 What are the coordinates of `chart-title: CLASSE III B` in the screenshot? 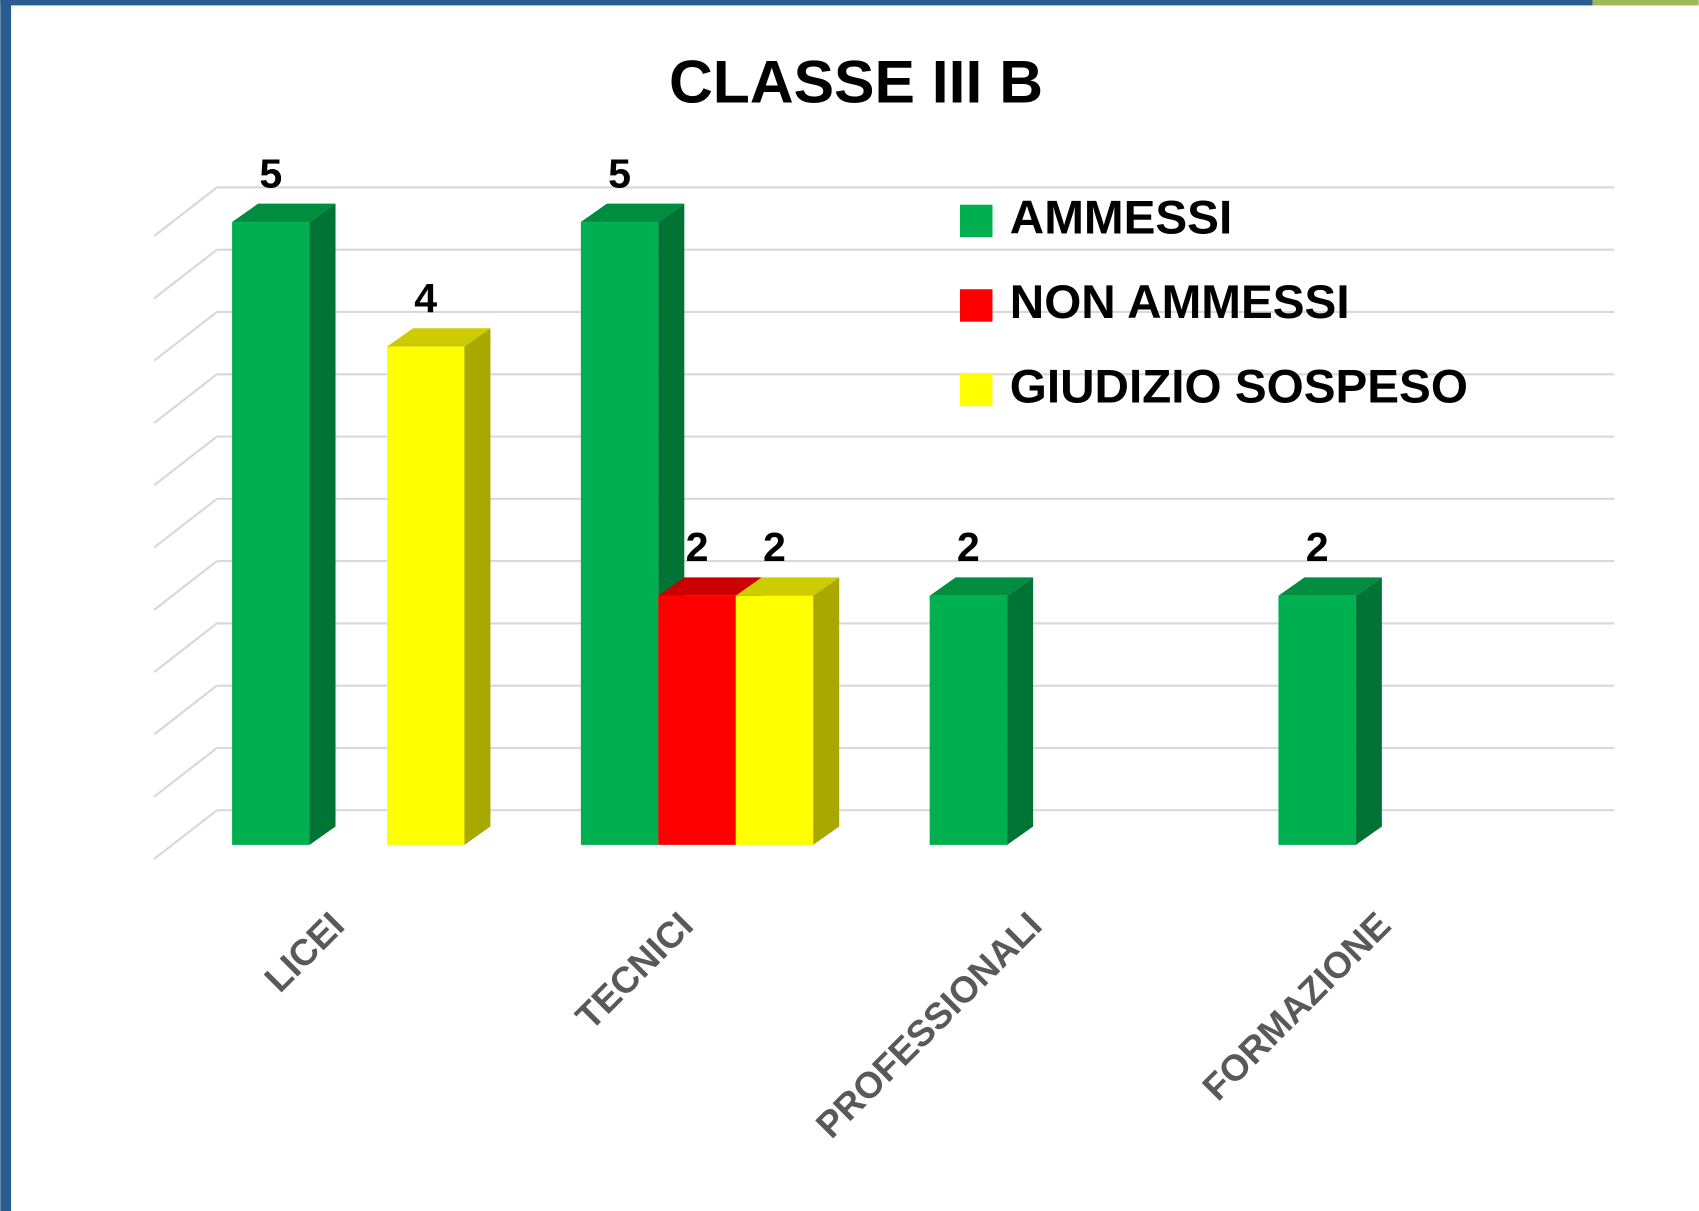 It's located at (856, 82).